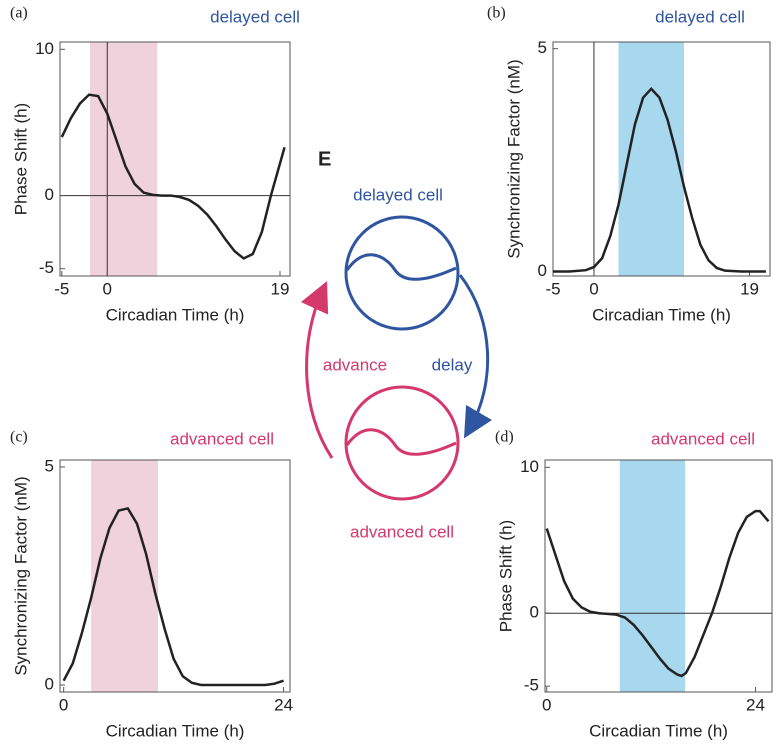  I want to click on diagram-label: E, so click(324, 159).